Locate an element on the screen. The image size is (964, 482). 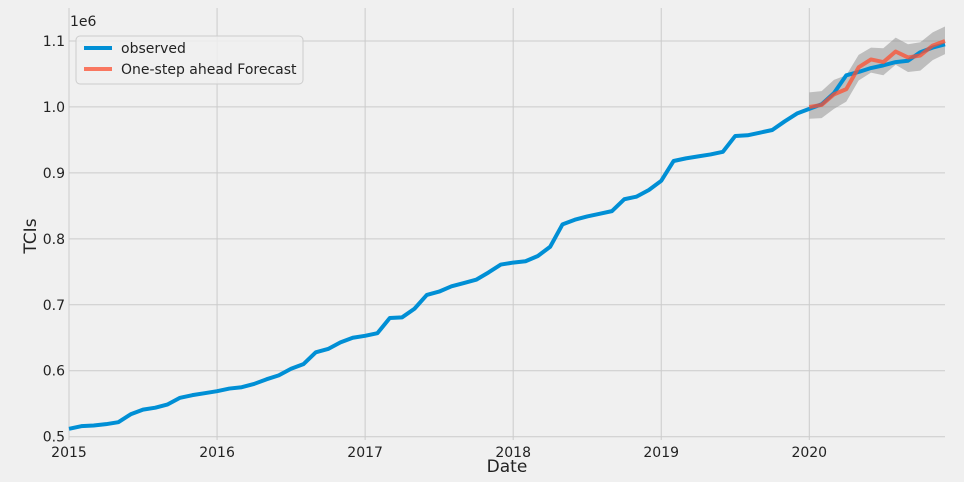
x-tick-label-2020: 2020 is located at coordinates (809, 453).